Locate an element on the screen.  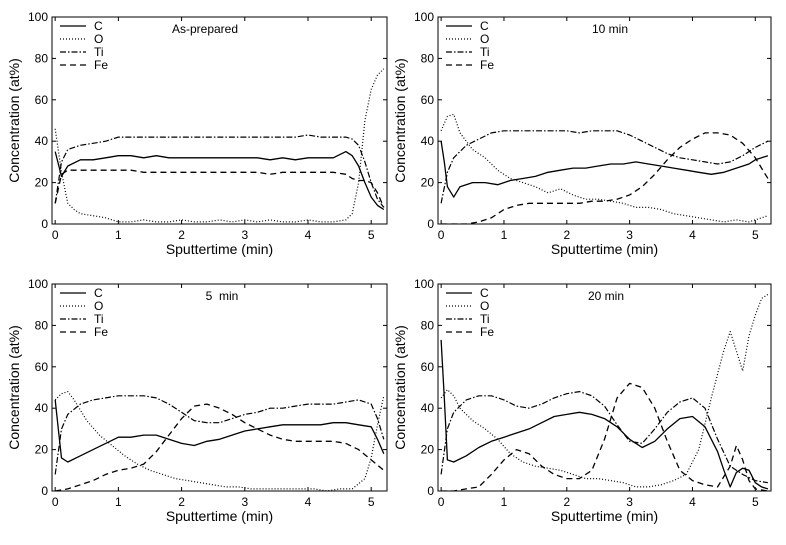
panel-title: As-prepared is located at coordinates (205, 29).